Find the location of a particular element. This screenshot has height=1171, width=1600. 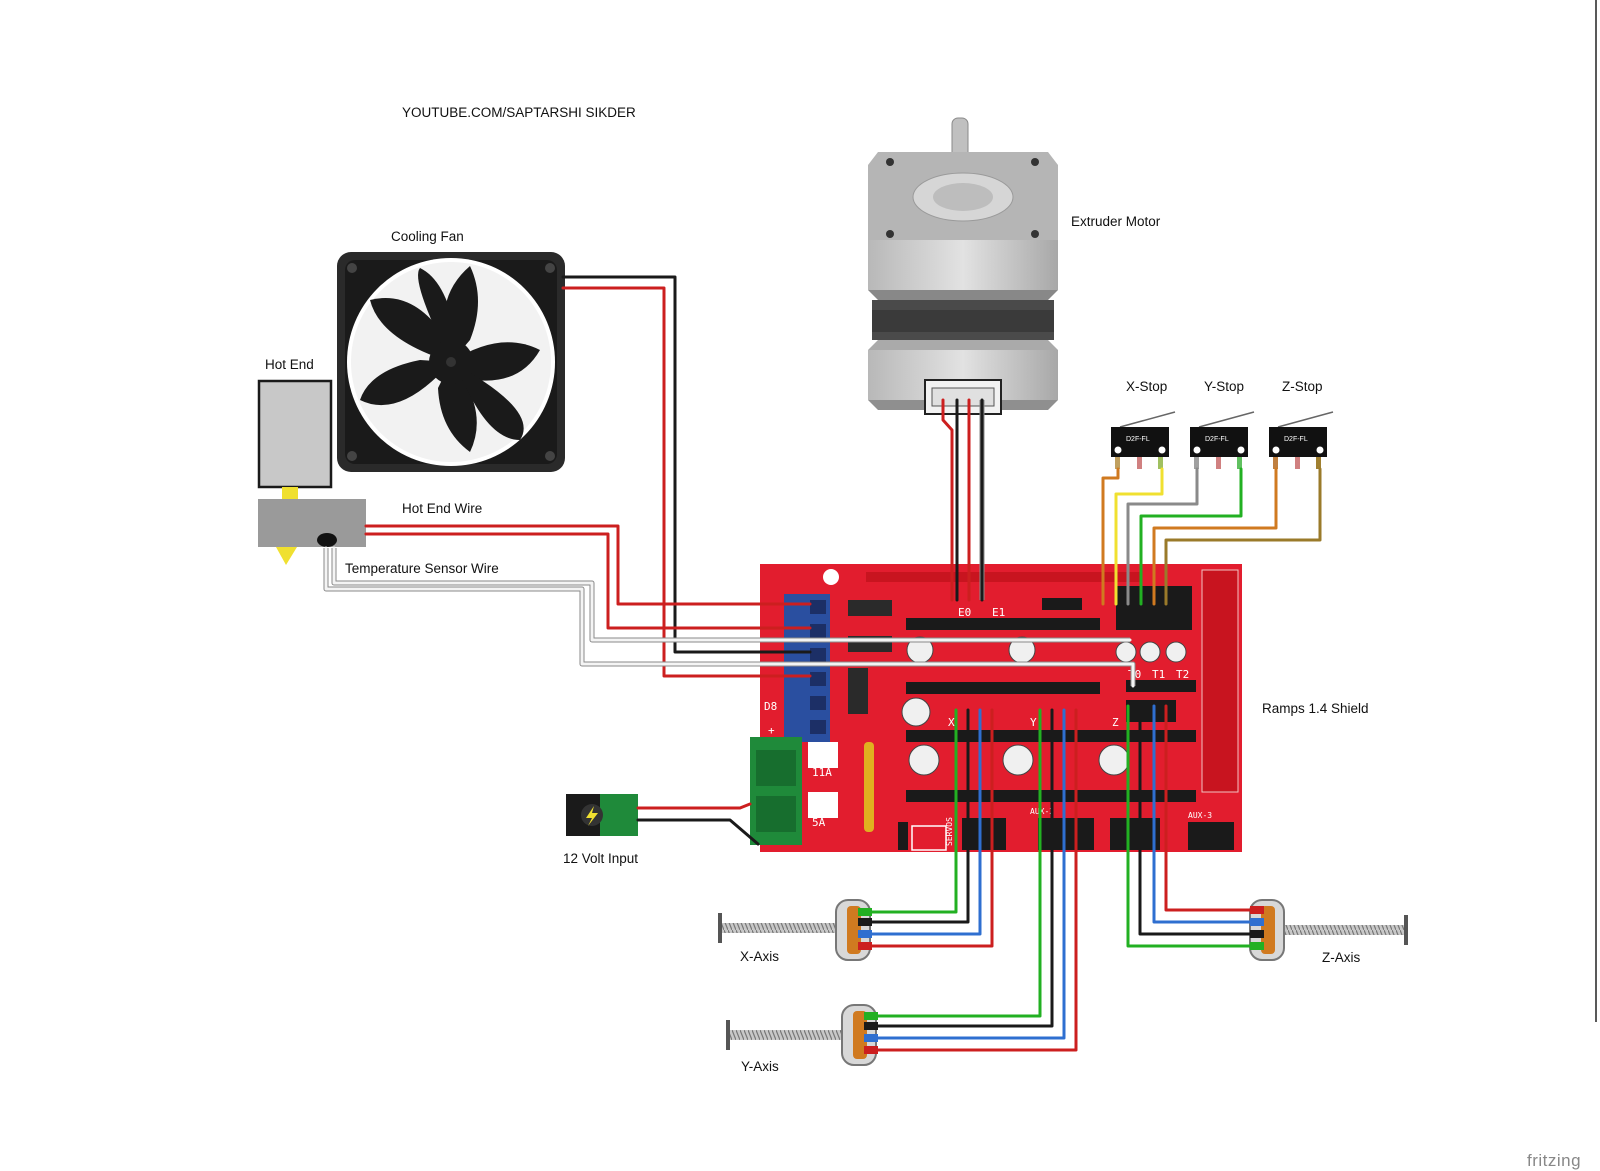

cooling-fan: Cooling Fan is located at coordinates (451, 350).